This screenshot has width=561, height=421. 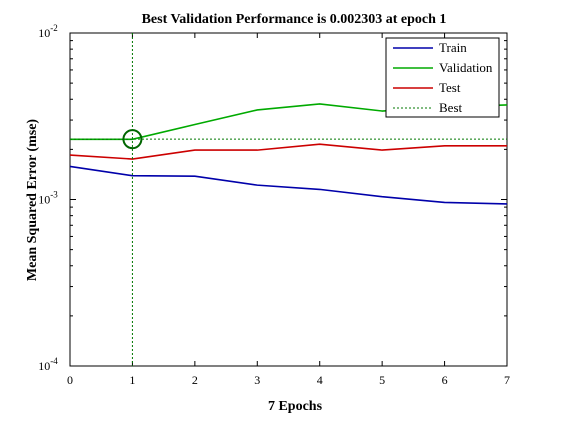 I want to click on series-line-train, so click(x=288, y=185).